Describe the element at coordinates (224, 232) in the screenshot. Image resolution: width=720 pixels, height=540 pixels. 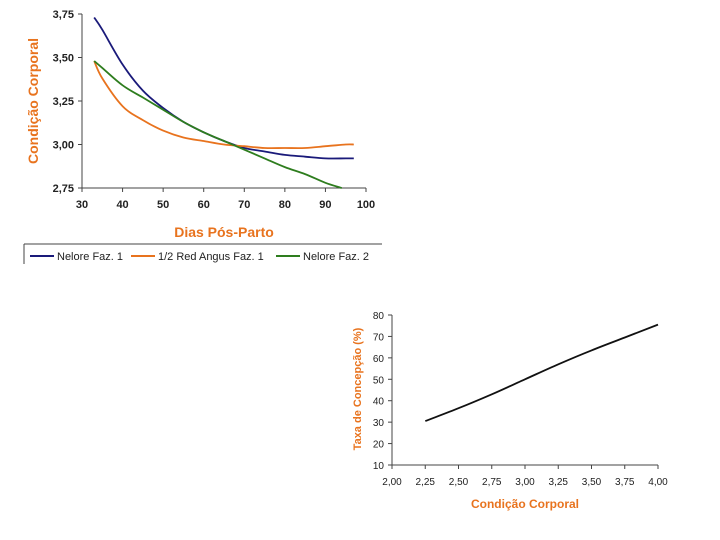
I see `chart1-x-axis-title: Dias Pós-Parto` at that location.